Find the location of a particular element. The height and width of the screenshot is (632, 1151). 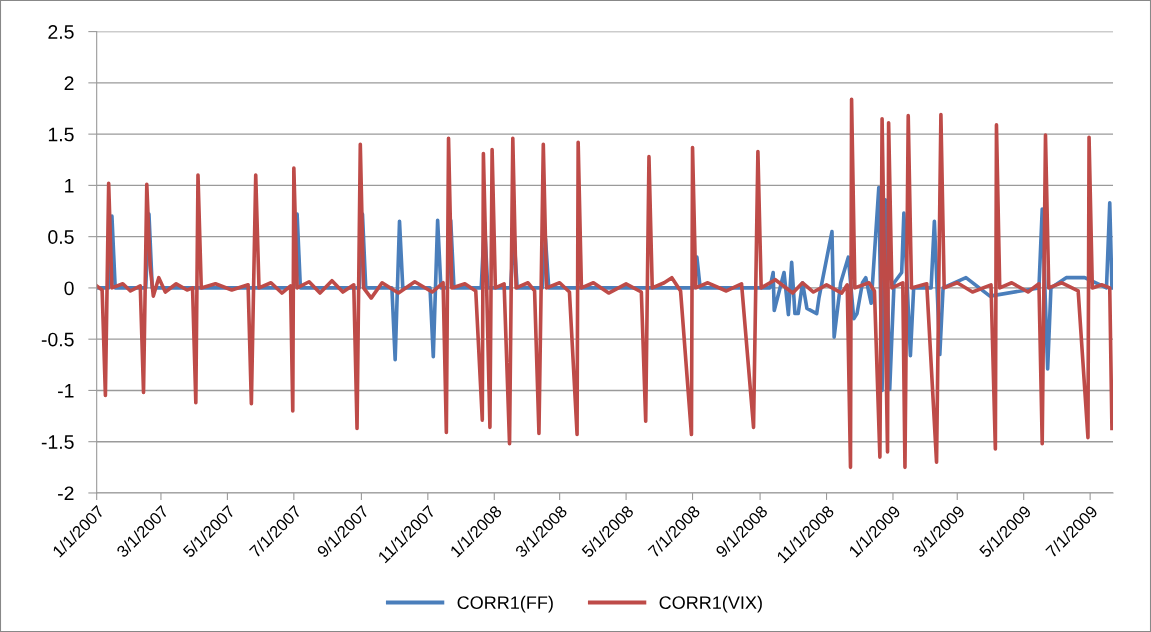

legend-label: CORR1(FF) is located at coordinates (505, 604).